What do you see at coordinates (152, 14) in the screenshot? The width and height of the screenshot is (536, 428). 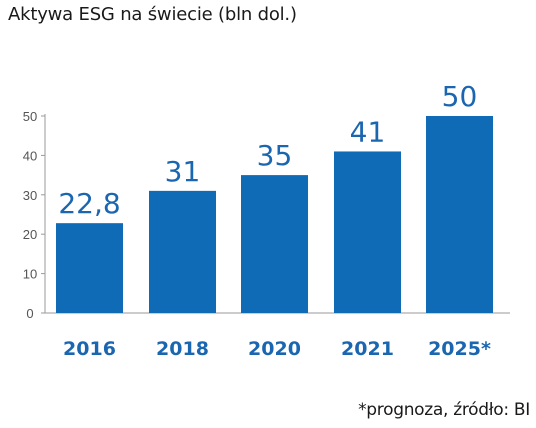 I see `chart-title: Aktywa ESG na świecie (bln dol.)` at bounding box center [152, 14].